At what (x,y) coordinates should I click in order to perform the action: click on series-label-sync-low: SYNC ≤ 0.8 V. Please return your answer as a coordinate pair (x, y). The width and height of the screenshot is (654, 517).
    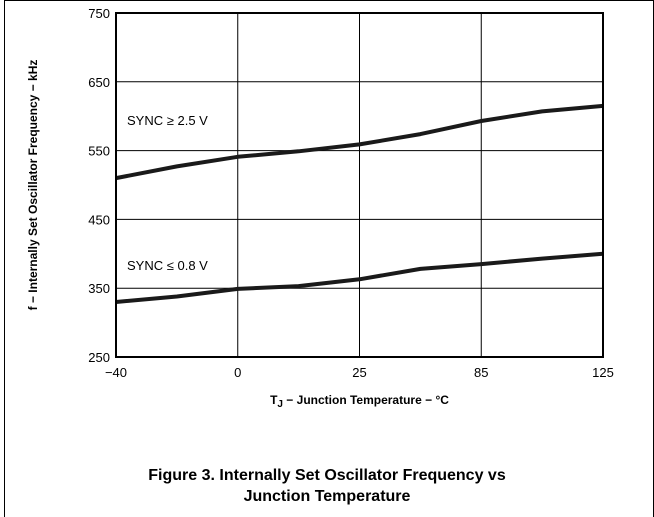
    Looking at the image, I should click on (167, 265).